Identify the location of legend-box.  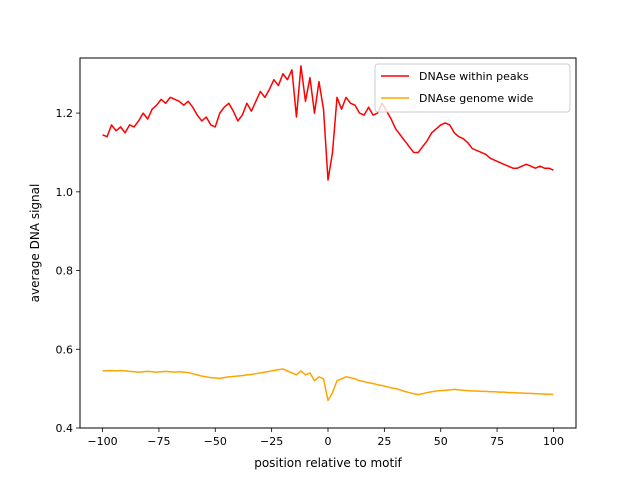
(472, 88).